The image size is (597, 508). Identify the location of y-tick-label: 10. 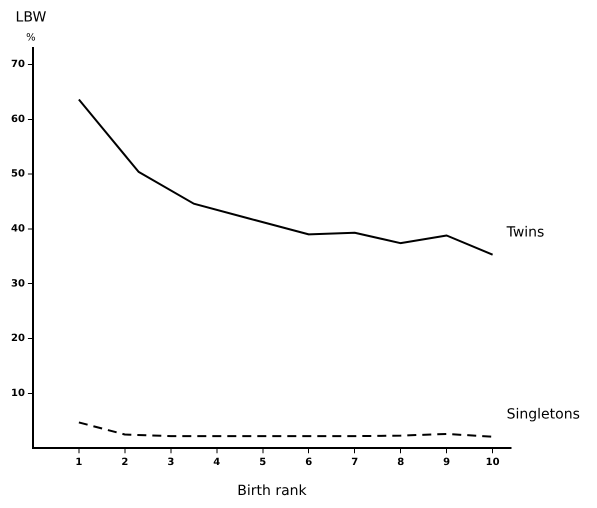
(17, 393).